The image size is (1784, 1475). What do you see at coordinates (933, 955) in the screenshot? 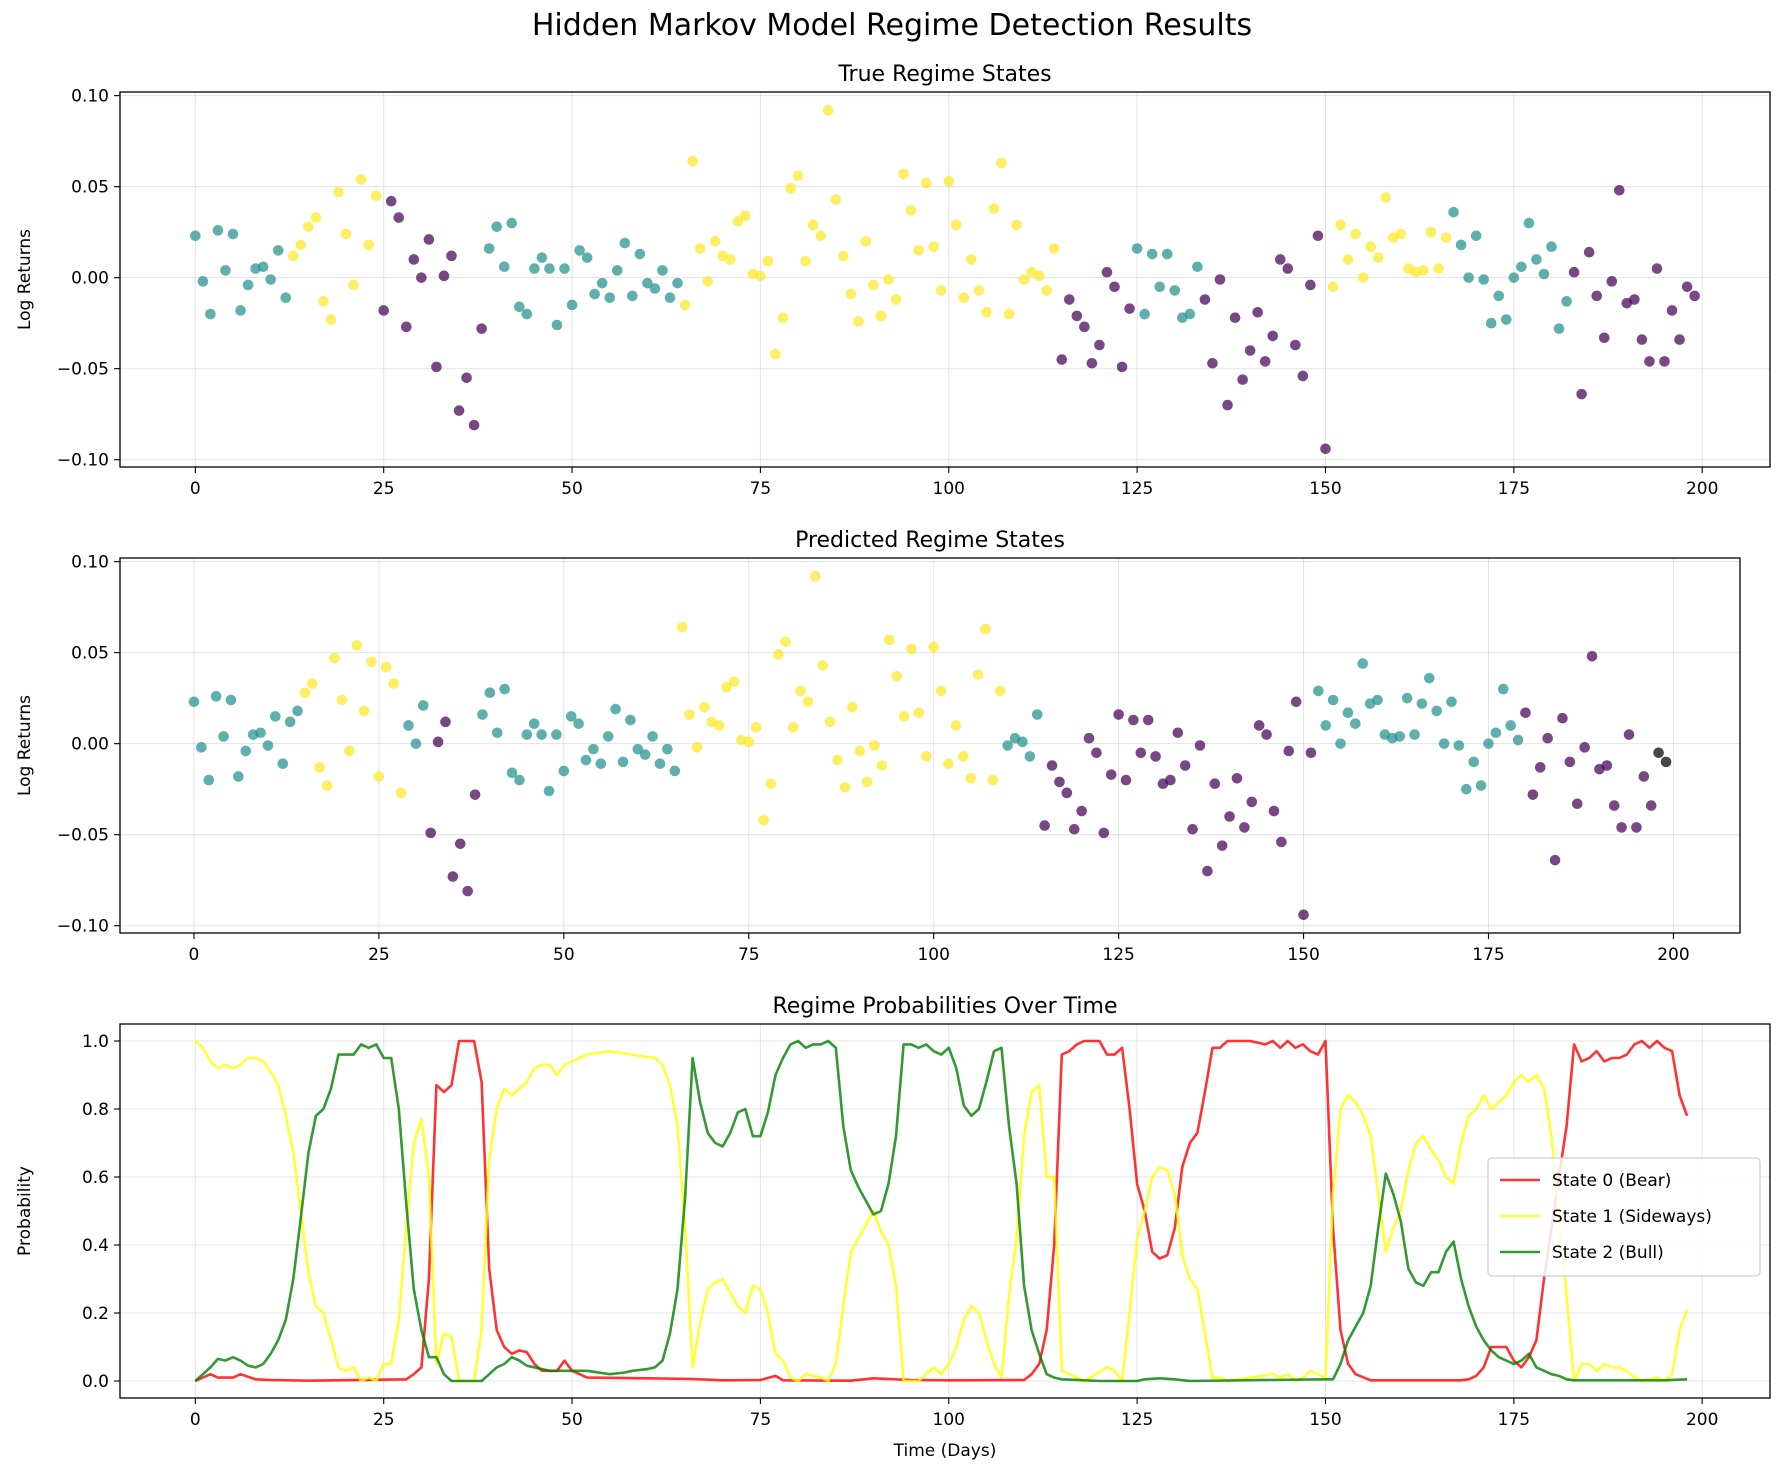
I see `x-tick-label: 100` at bounding box center [933, 955].